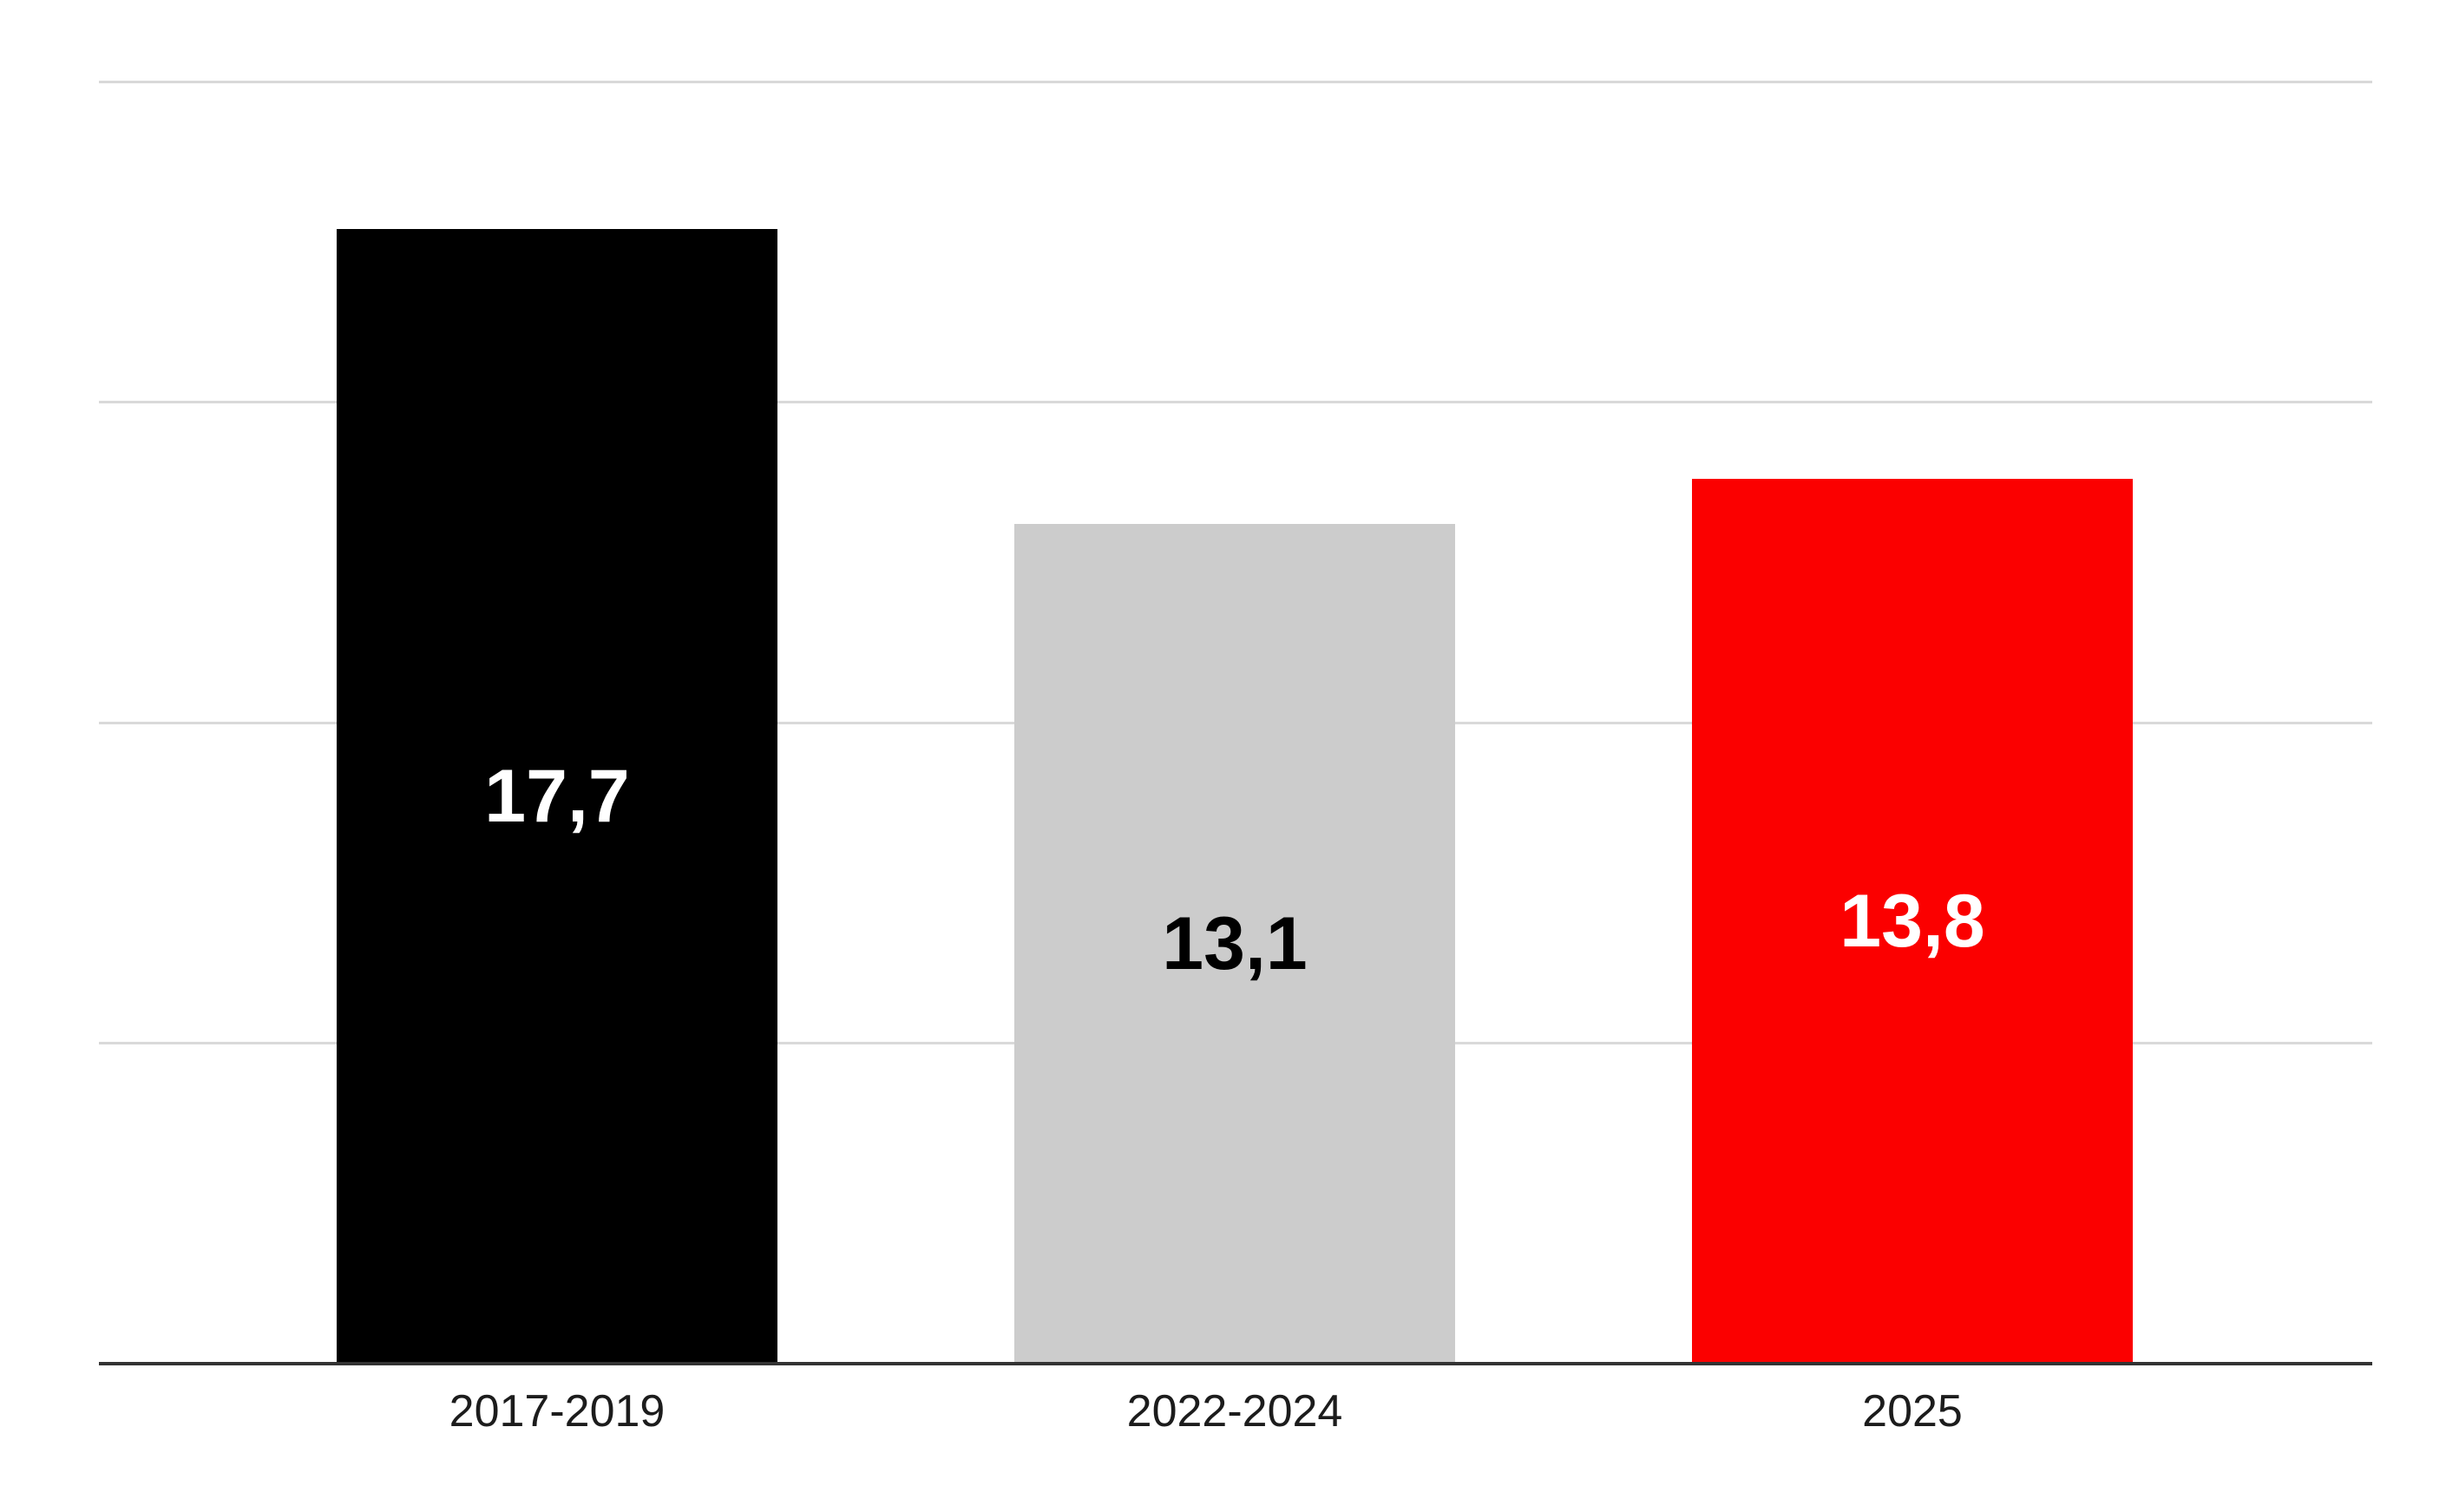  Describe the element at coordinates (1235, 1363) in the screenshot. I see `x-axis-line` at that location.